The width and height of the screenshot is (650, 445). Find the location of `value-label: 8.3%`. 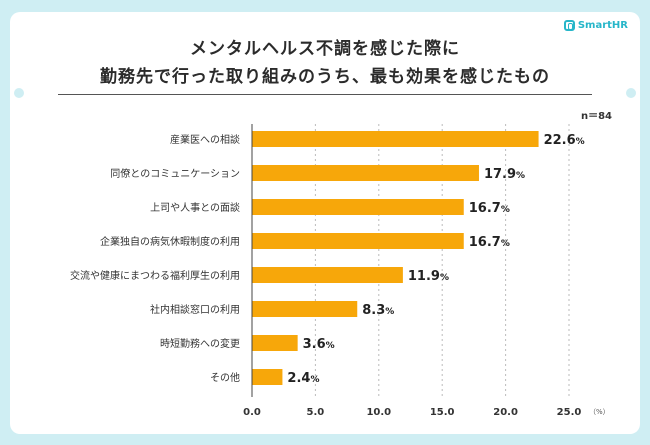

value-label: 8.3% is located at coordinates (378, 310).